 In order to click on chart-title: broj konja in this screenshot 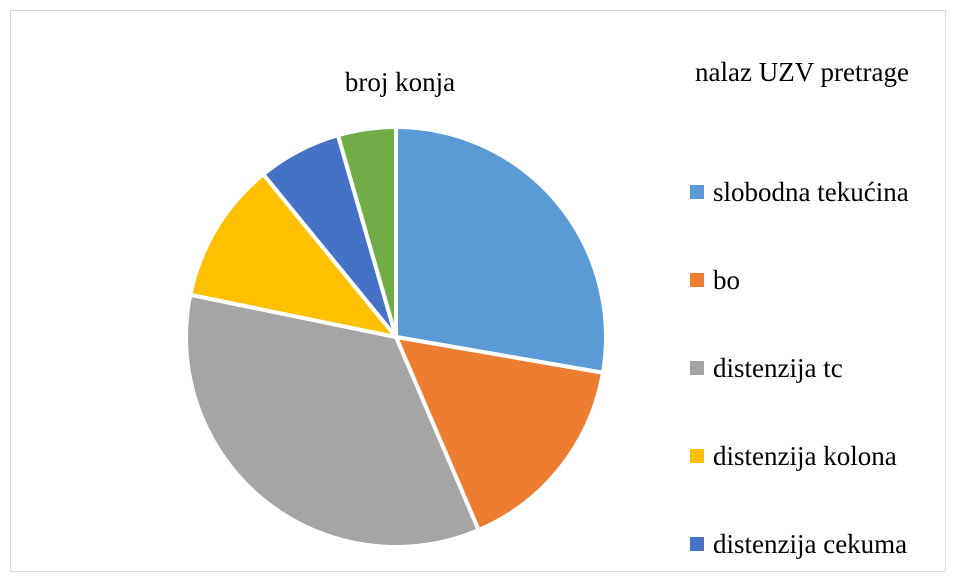, I will do `click(400, 82)`.